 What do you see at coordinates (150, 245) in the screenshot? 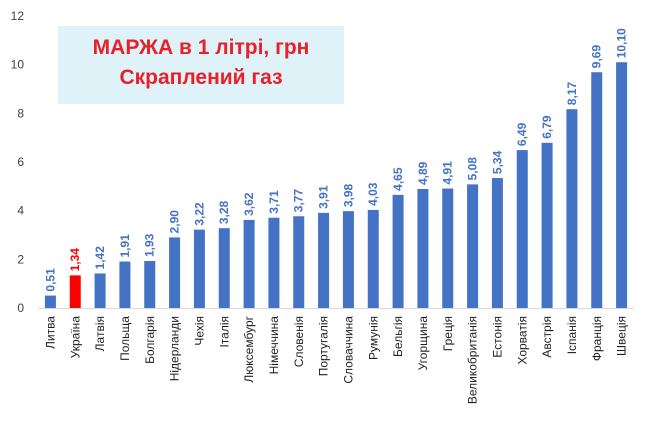
I see `value-label: 1,93` at bounding box center [150, 245].